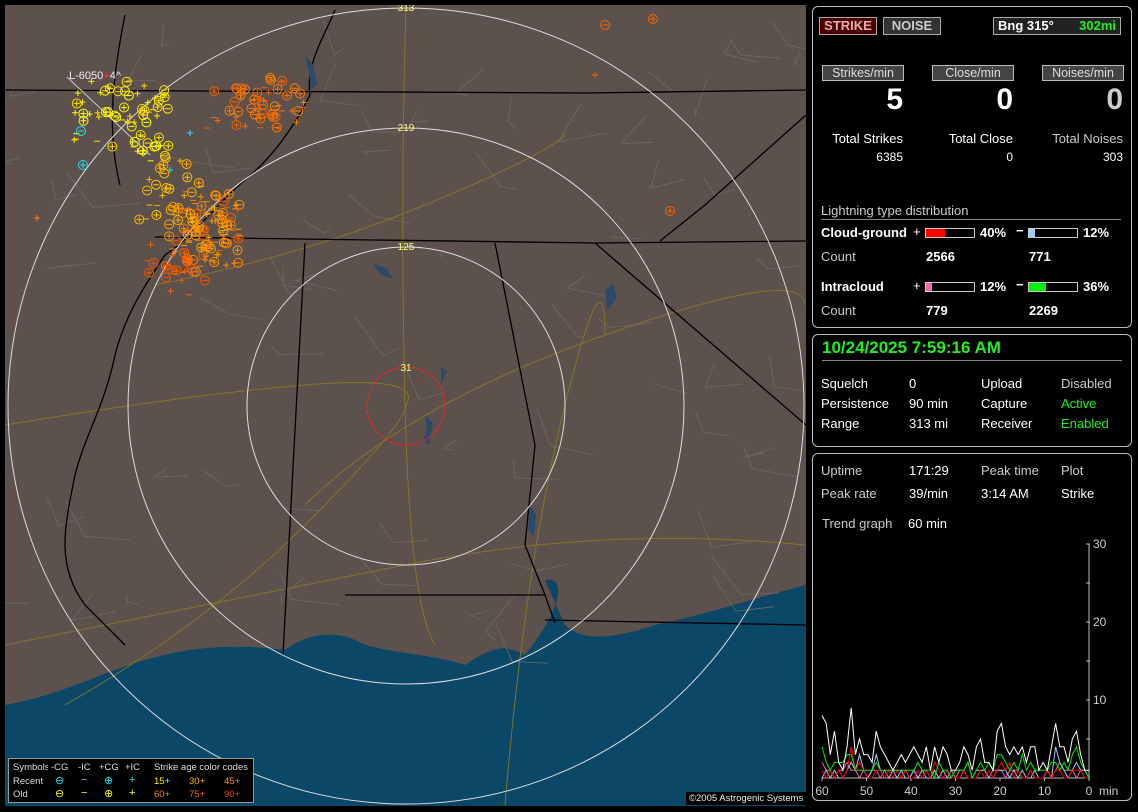  I want to click on y-tick-label: 30, so click(1100, 544).